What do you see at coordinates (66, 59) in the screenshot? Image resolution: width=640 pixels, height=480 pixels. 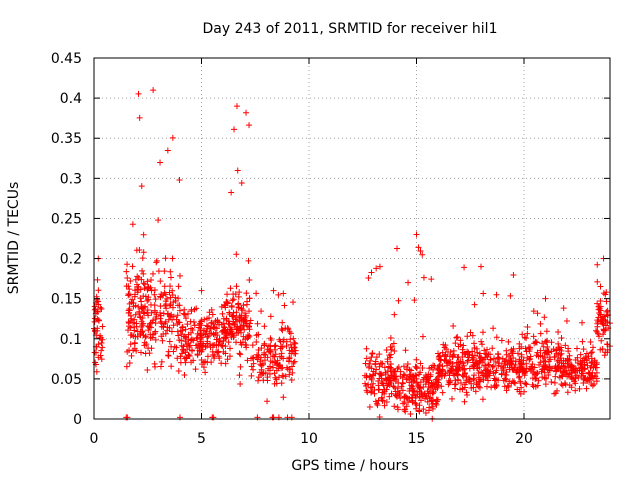 I see `y-tick-label: 0.45` at bounding box center [66, 59].